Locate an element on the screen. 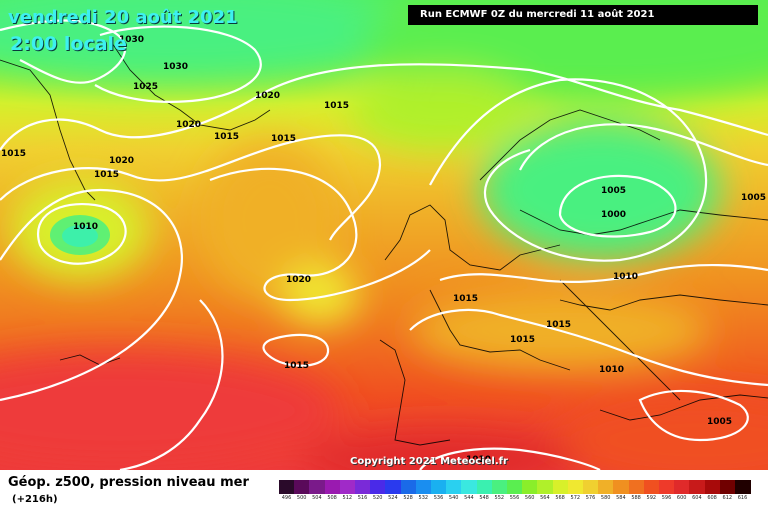 This screenshot has height=512, width=768. forecast-time: 2:00 locale is located at coordinates (68, 44).